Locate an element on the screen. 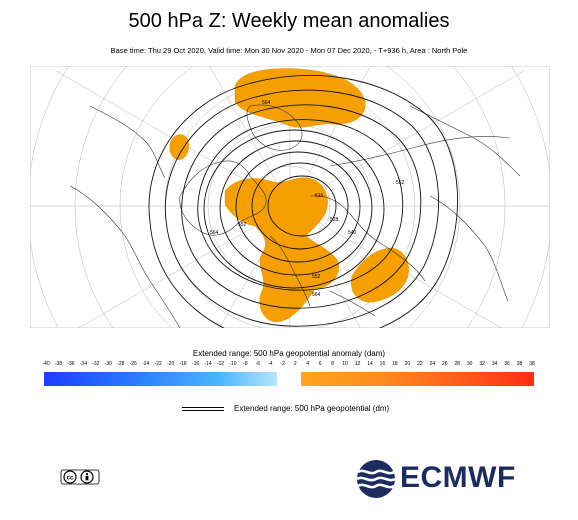 This screenshot has height=520, width=578. creative-commons-by-icon: cc is located at coordinates (80, 477).